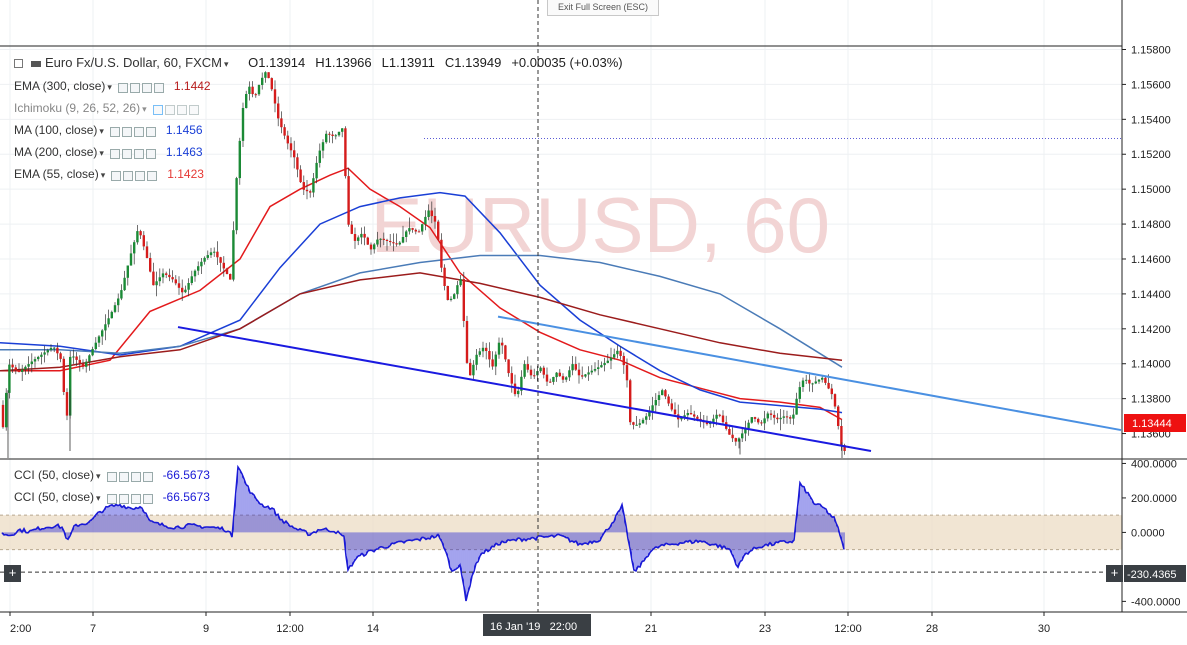  I want to click on add-right-button: +, so click(1114, 573).